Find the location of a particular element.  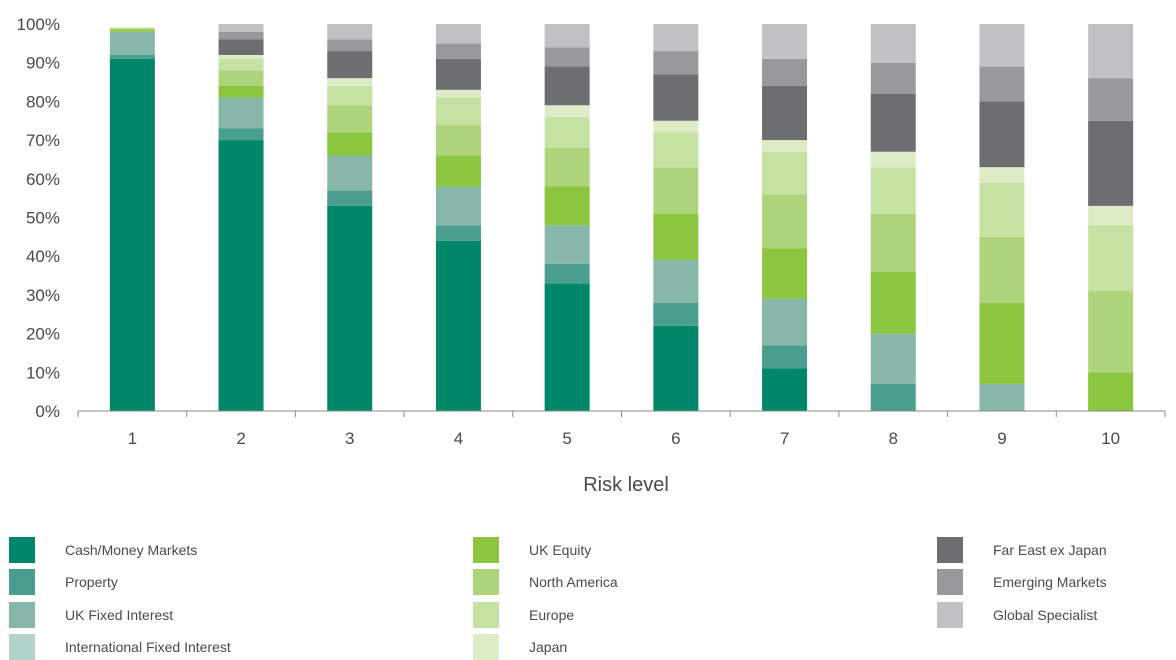

legend-label: UK Equity is located at coordinates (560, 550).